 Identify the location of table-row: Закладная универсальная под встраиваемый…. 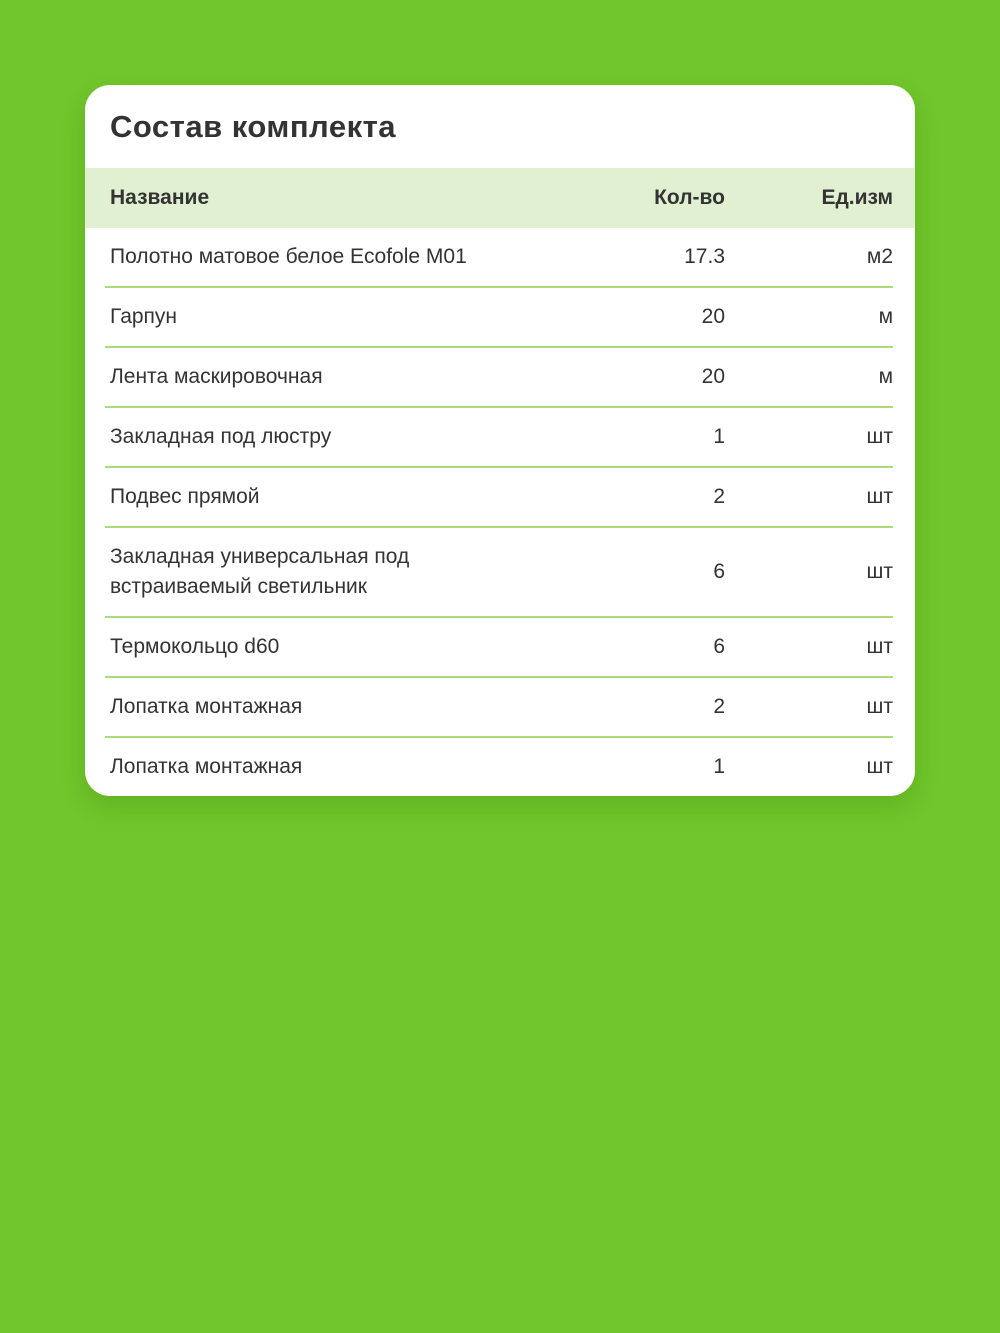
(499, 573).